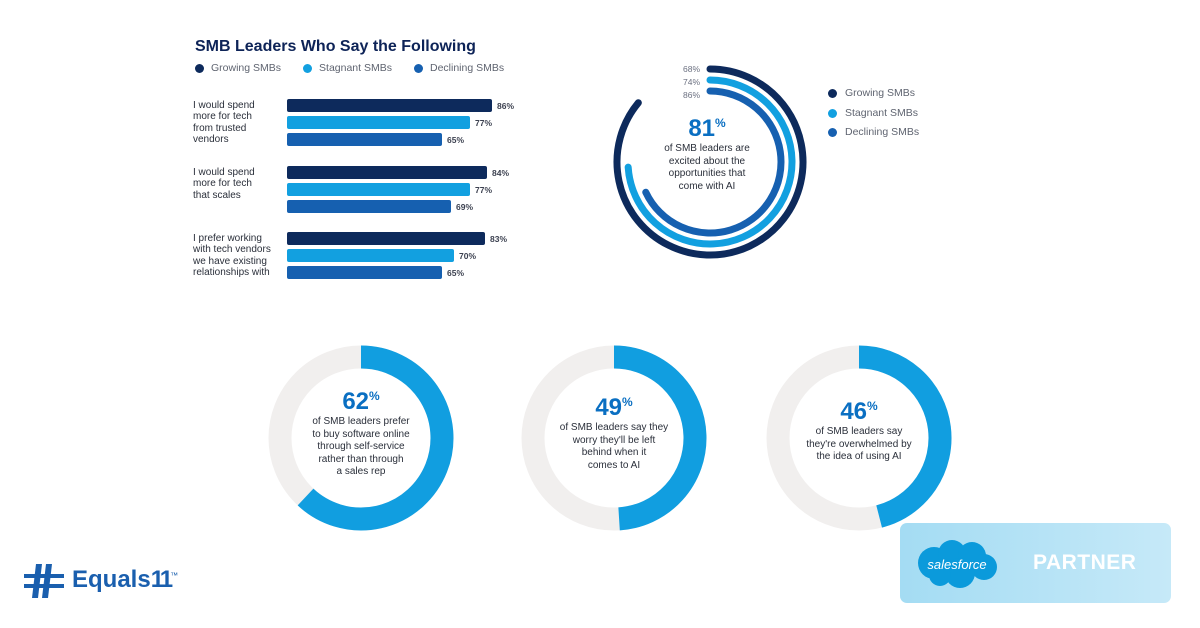 The width and height of the screenshot is (1200, 628). I want to click on legend-item-declining: Declining SMBs, so click(459, 68).